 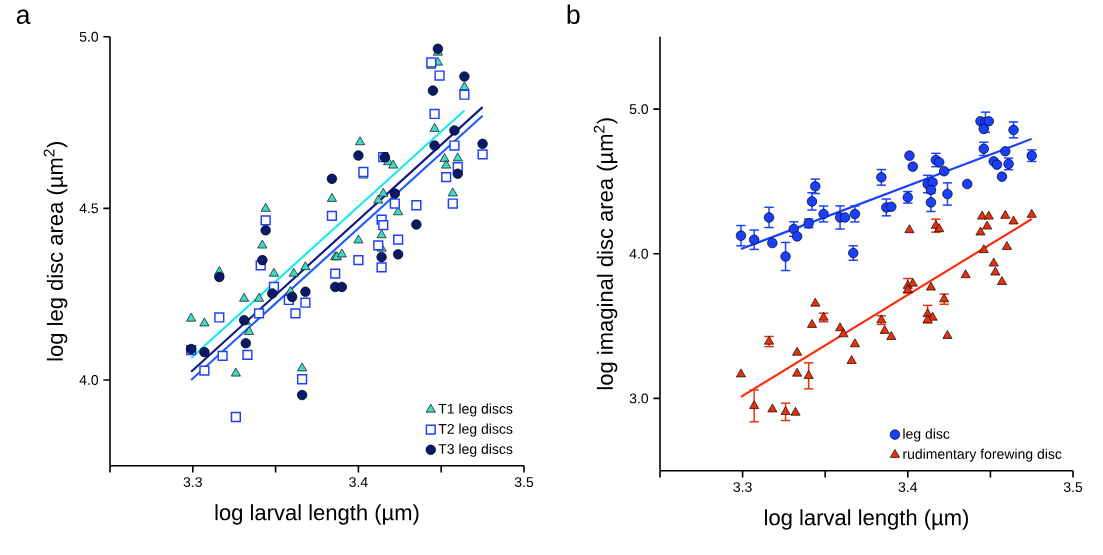 I want to click on y-axis-title: log leg disc area (µm$^{2}$), so click(x=55, y=251).